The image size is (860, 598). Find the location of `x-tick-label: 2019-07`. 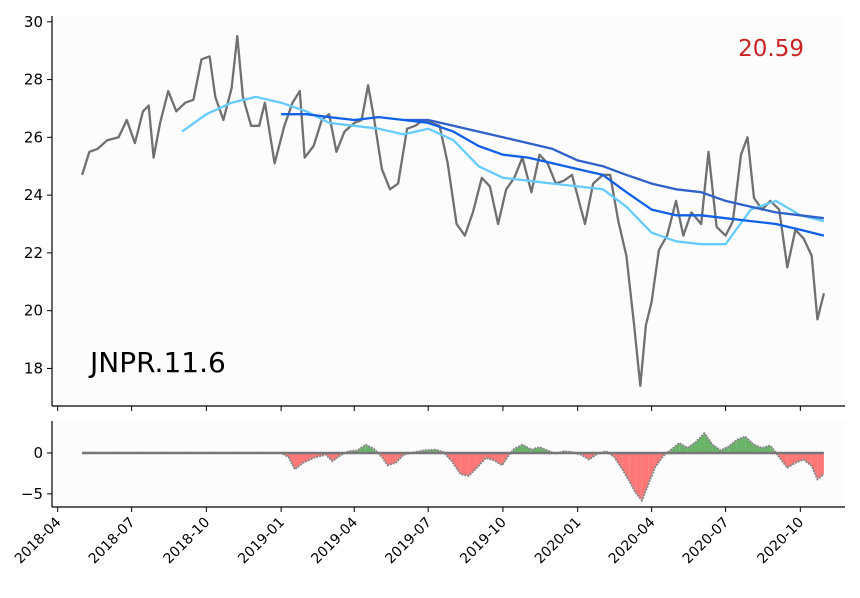

x-tick-label: 2019-07 is located at coordinates (408, 541).